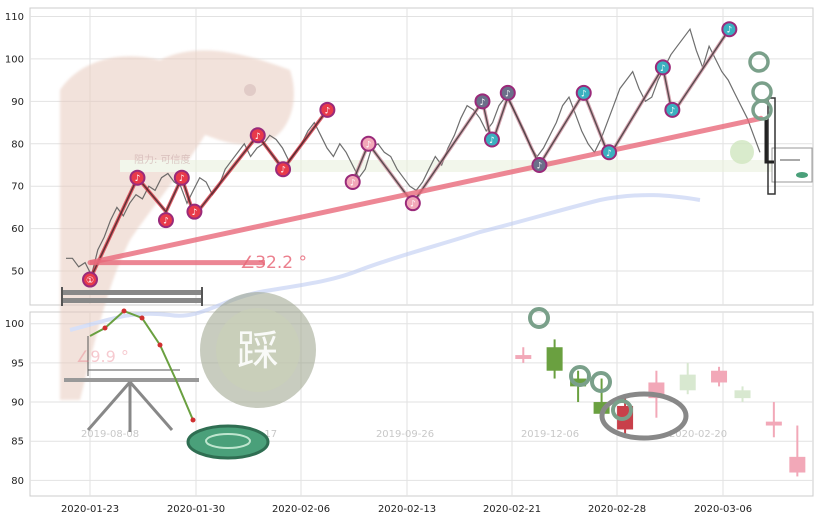 The height and width of the screenshot is (520, 819). What do you see at coordinates (769, 142) in the screenshot?
I see `right-gadget-arrow` at bounding box center [769, 142].